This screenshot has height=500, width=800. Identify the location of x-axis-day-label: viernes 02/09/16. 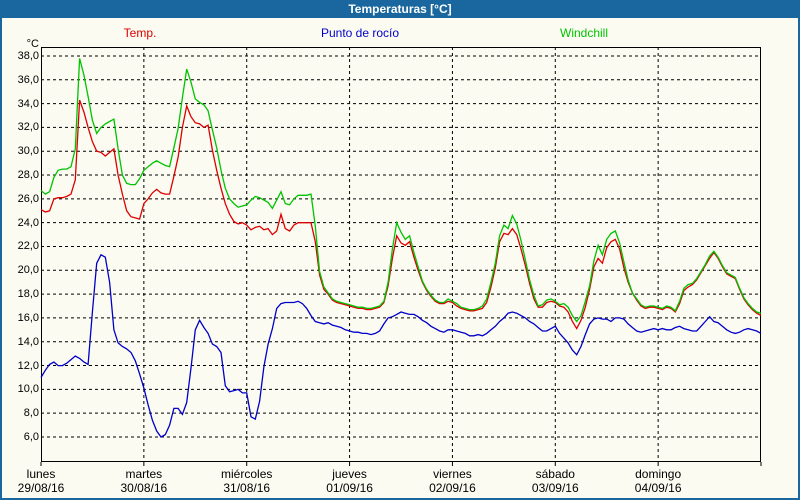
(452, 481).